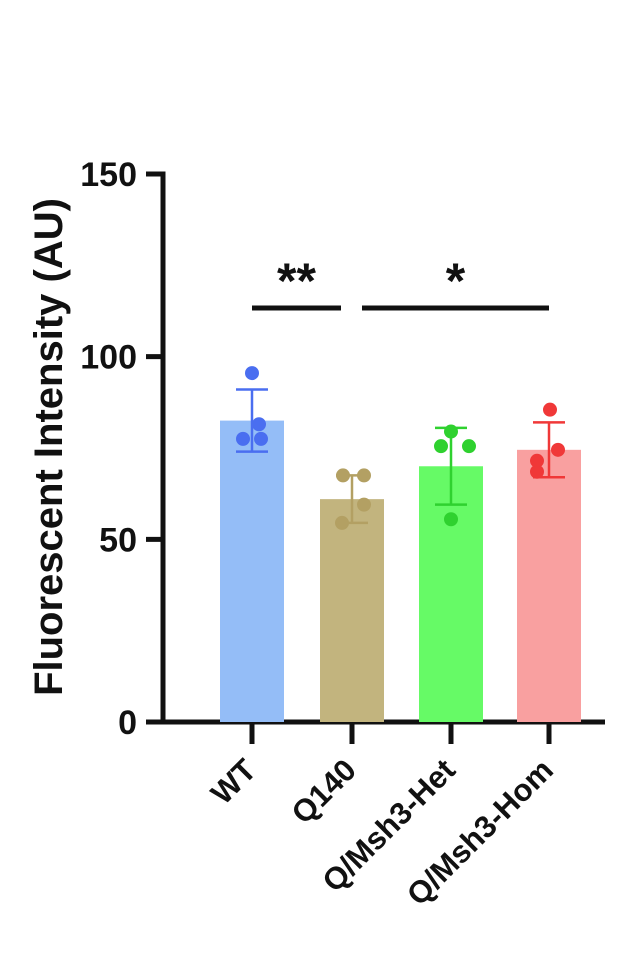 This screenshot has height=970, width=624. I want to click on bar-q140, so click(352, 610).